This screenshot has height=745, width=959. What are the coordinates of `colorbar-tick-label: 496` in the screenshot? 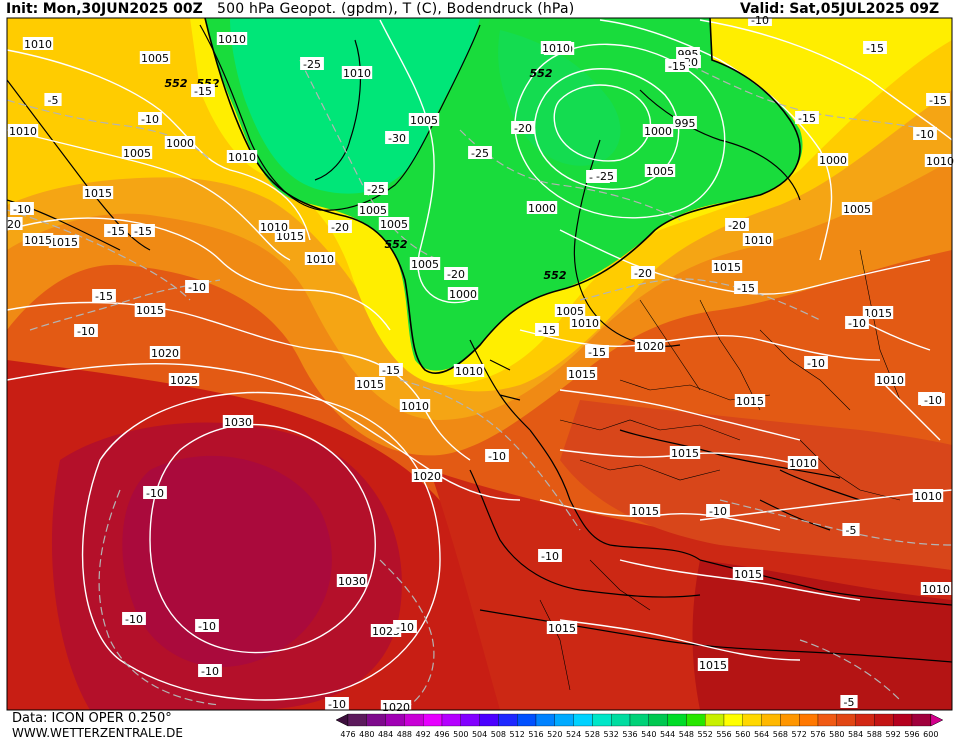 It's located at (441, 734).